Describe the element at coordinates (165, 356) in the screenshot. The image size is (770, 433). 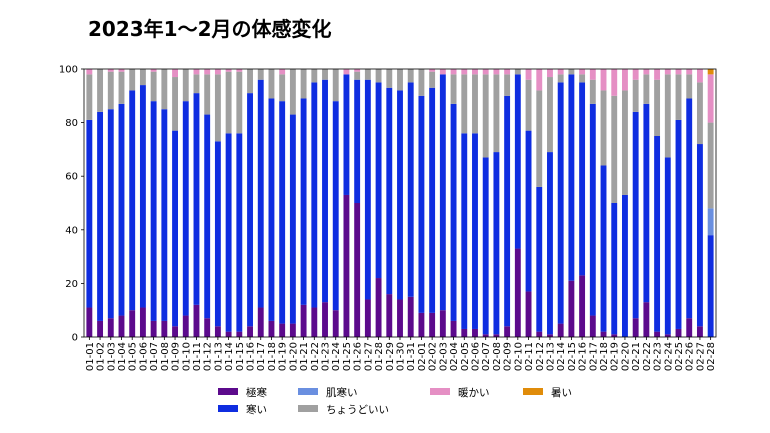
I see `x-tick-label: 01-08` at that location.